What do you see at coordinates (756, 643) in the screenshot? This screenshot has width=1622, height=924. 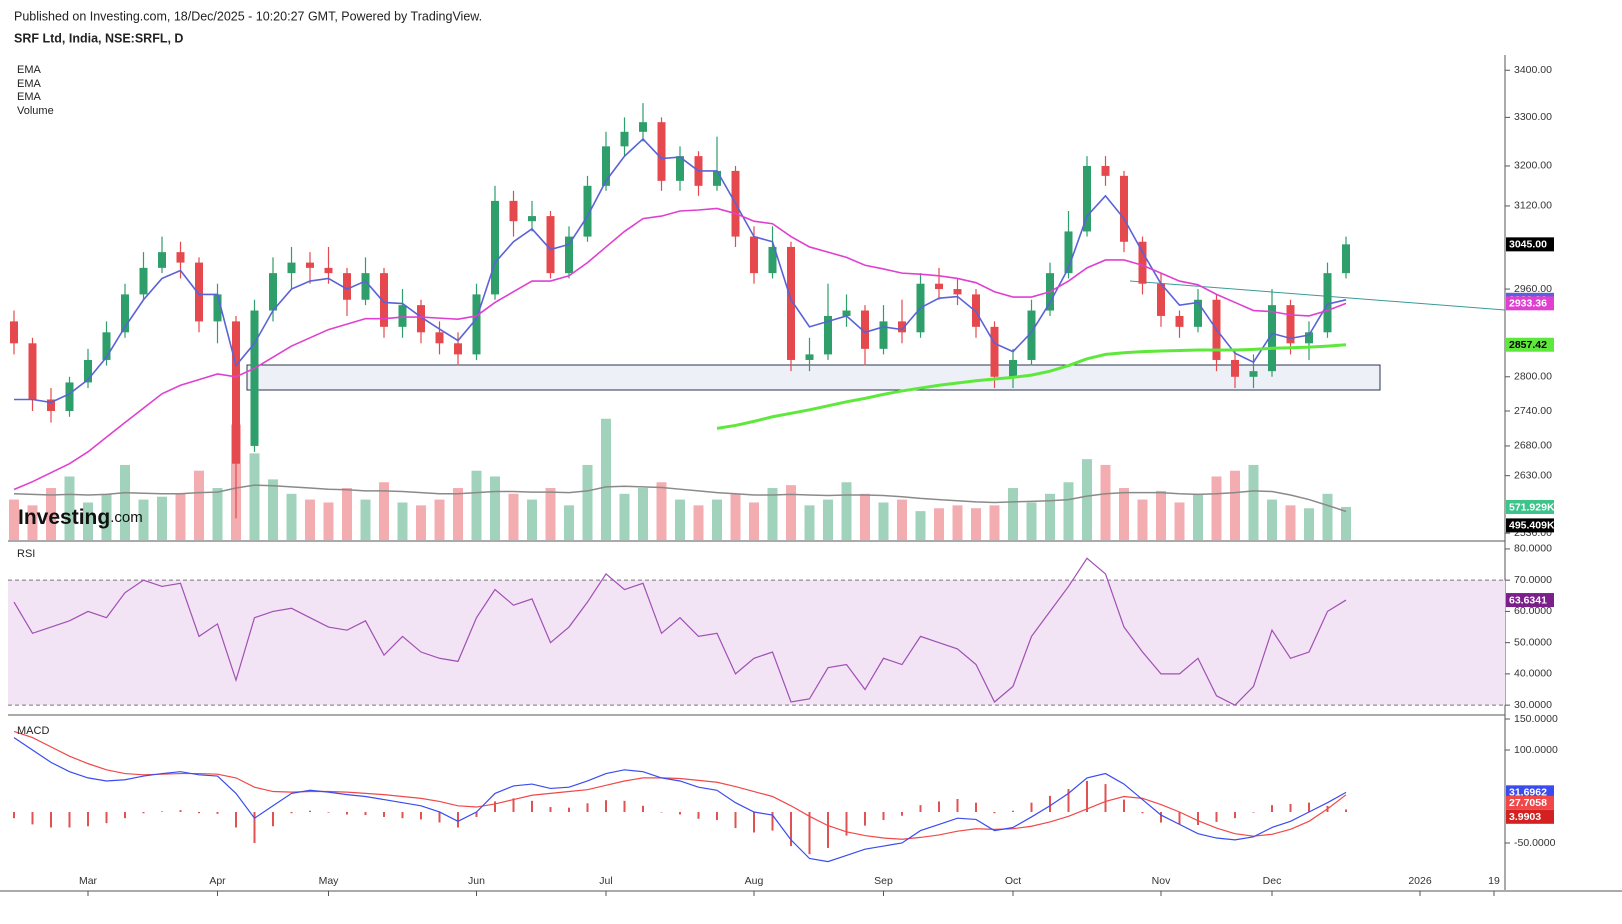 I see `rsi-band` at bounding box center [756, 643].